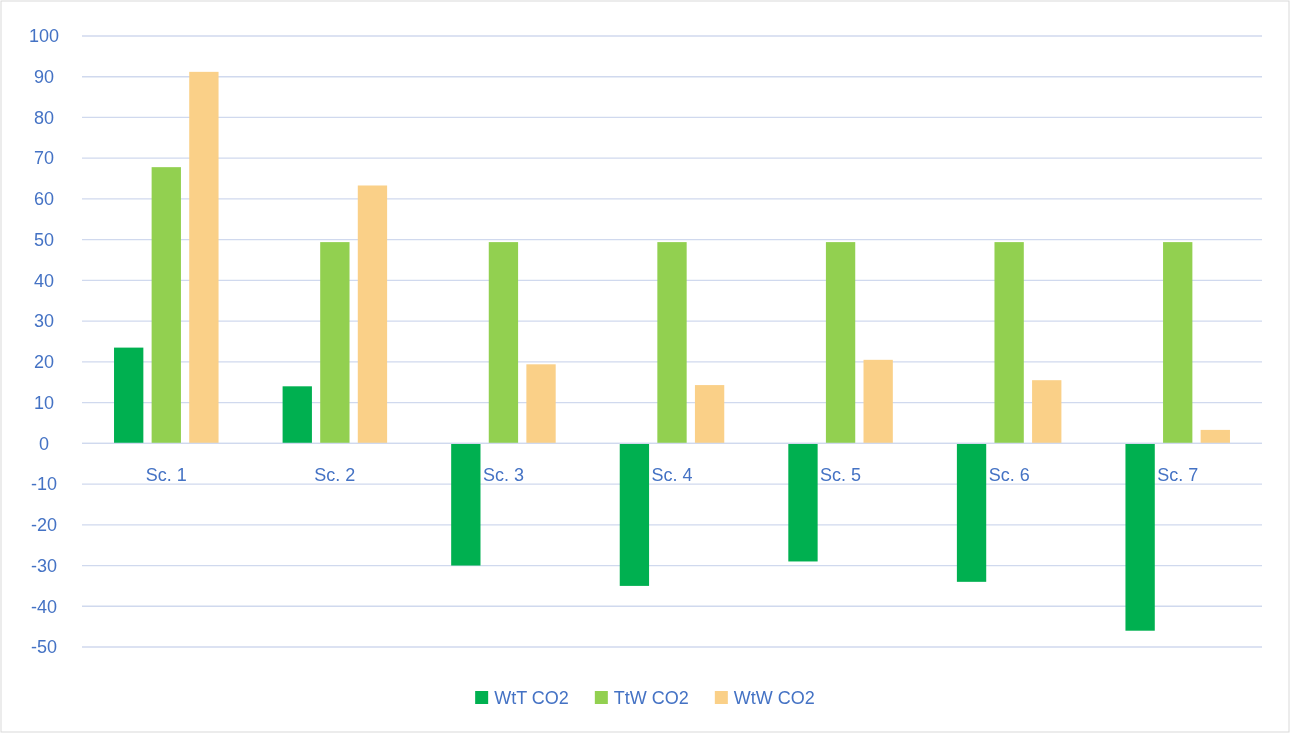  Describe the element at coordinates (44, 280) in the screenshot. I see `y-tick-label: 40` at that location.